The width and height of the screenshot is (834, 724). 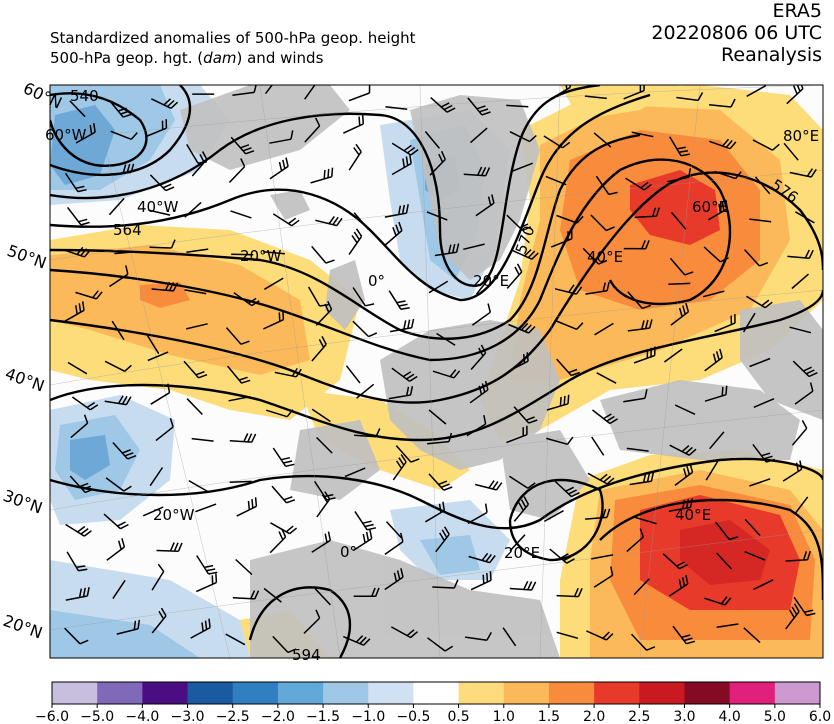 I want to click on lon-label-60e: 60°E, so click(x=710, y=207).